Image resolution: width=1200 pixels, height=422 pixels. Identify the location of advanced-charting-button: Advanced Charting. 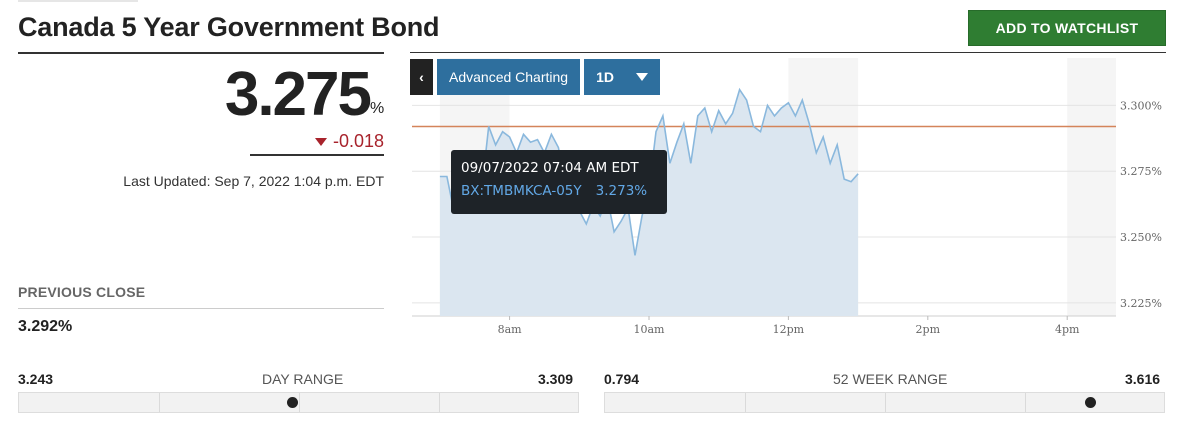
(509, 77).